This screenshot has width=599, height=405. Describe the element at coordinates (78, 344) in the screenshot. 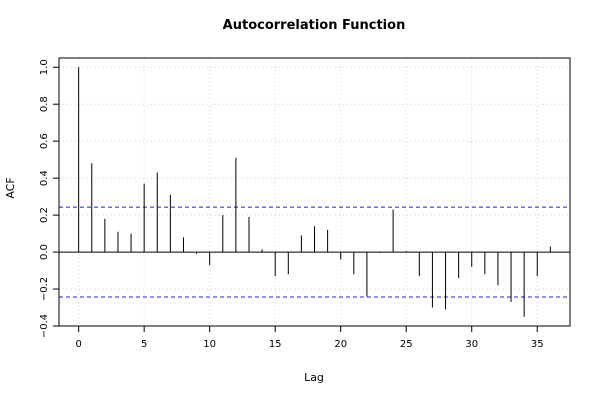

I see `x-tick-label: 0` at that location.